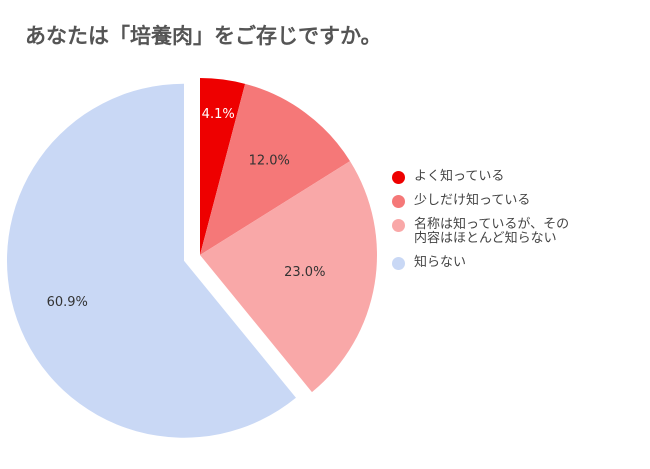 The image size is (650, 469). What do you see at coordinates (517, 177) in the screenshot?
I see `legend-item-0: よく知っている` at bounding box center [517, 177].